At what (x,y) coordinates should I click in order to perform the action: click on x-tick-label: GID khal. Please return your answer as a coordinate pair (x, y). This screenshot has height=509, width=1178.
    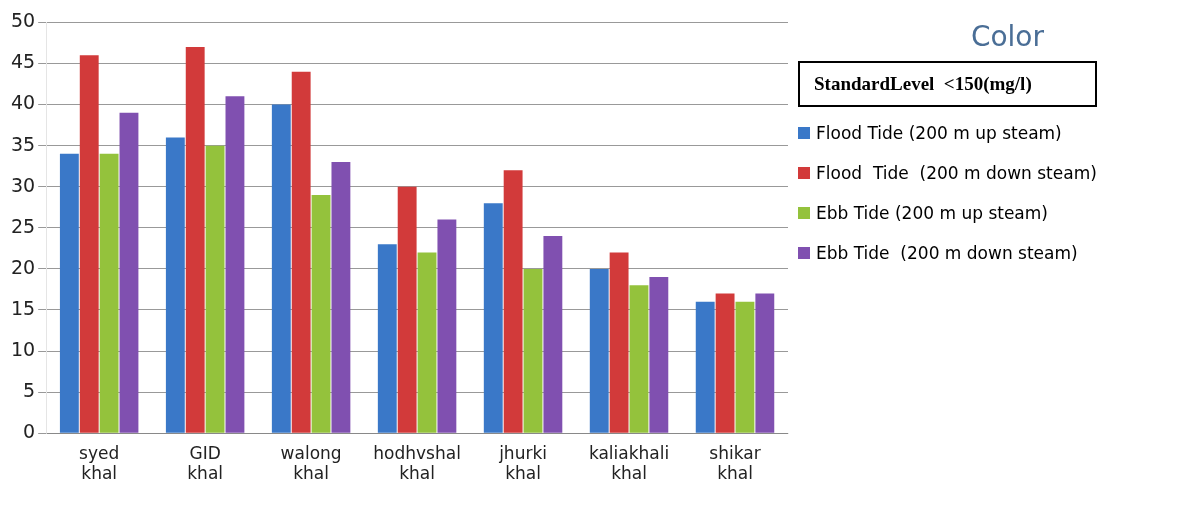
    Looking at the image, I should click on (205, 463).